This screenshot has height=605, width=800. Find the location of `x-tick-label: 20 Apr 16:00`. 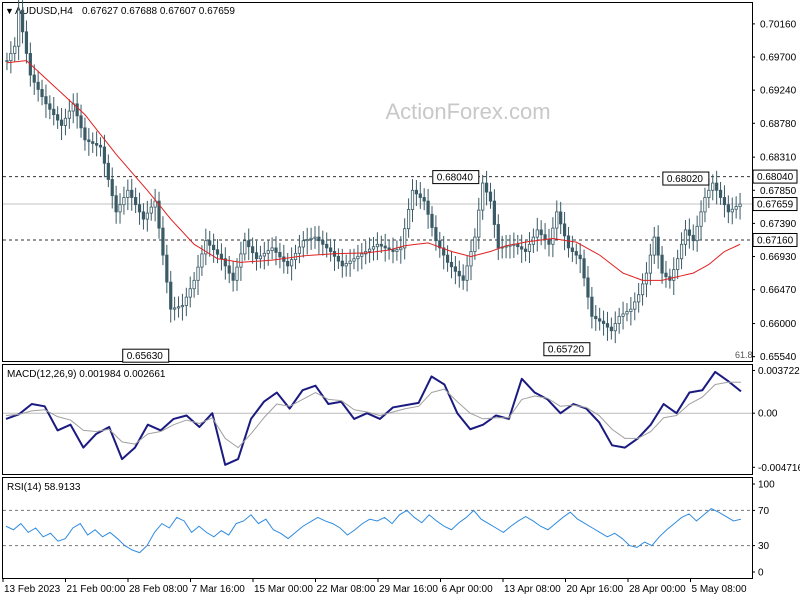

x-tick-label: 20 Apr 16:00 is located at coordinates (595, 589).